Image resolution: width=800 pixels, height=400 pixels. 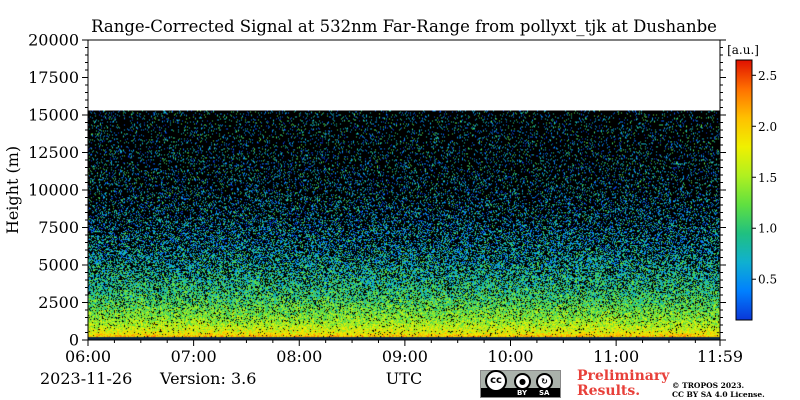 What do you see at coordinates (767, 76) in the screenshot?
I see `colorbar-tick-label: 2.5` at bounding box center [767, 76].